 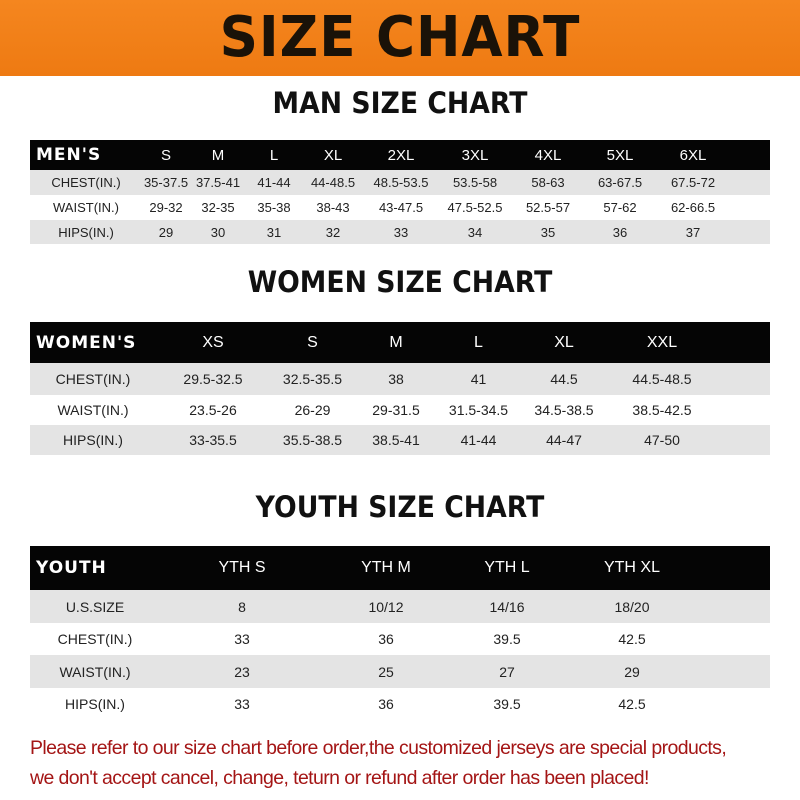 What do you see at coordinates (548, 207) in the screenshot?
I see `table-cell: 52.5-57` at bounding box center [548, 207].